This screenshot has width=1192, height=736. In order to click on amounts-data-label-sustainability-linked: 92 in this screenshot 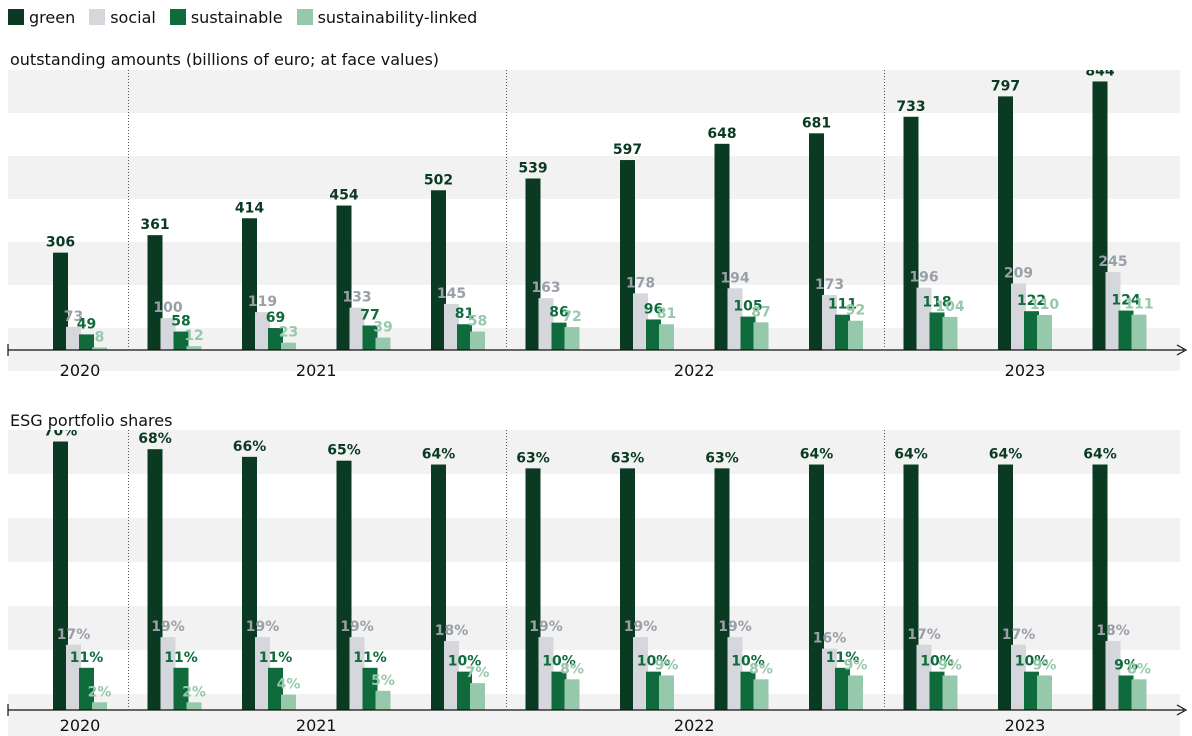, I will do `click(855, 311)`.